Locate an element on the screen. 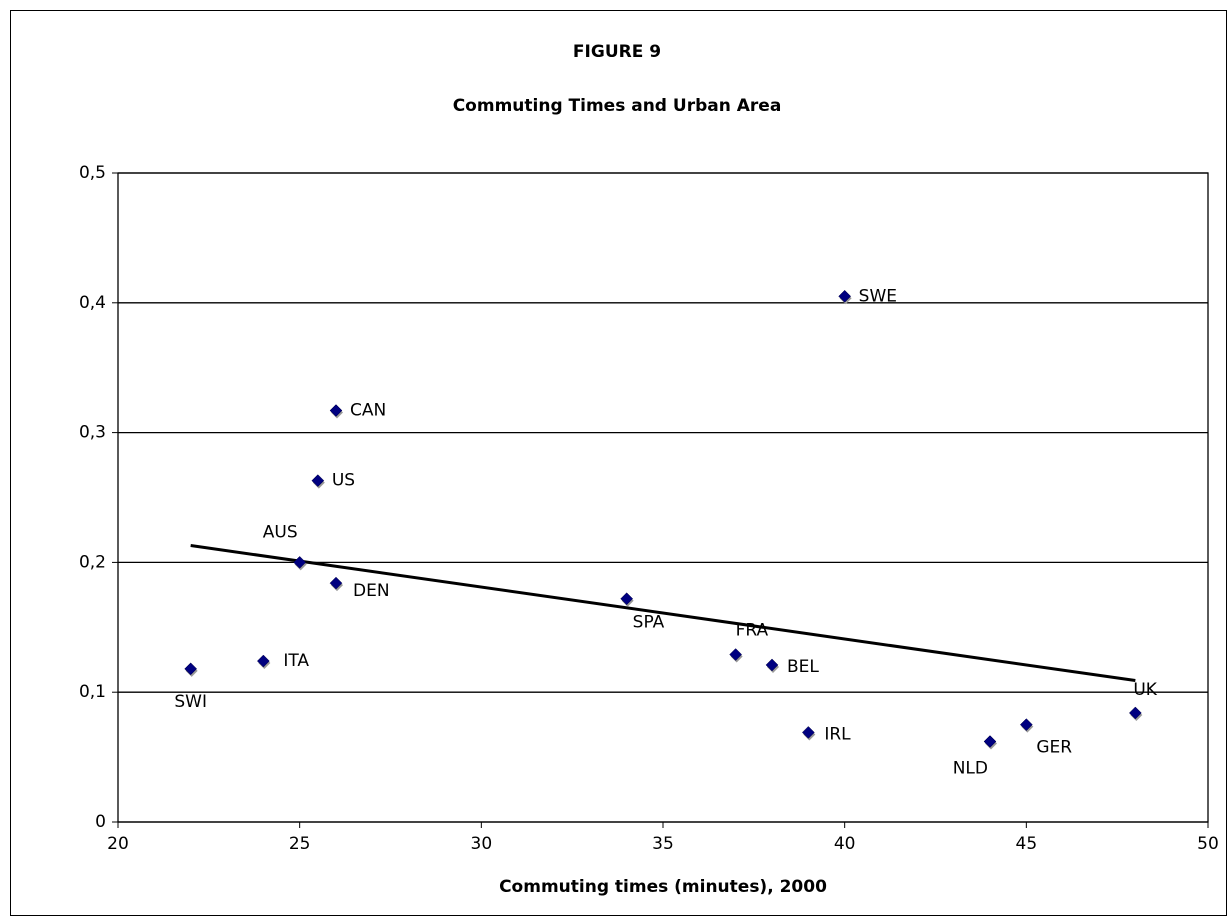 The image size is (1228, 917). point-label: SPA is located at coordinates (649, 623).